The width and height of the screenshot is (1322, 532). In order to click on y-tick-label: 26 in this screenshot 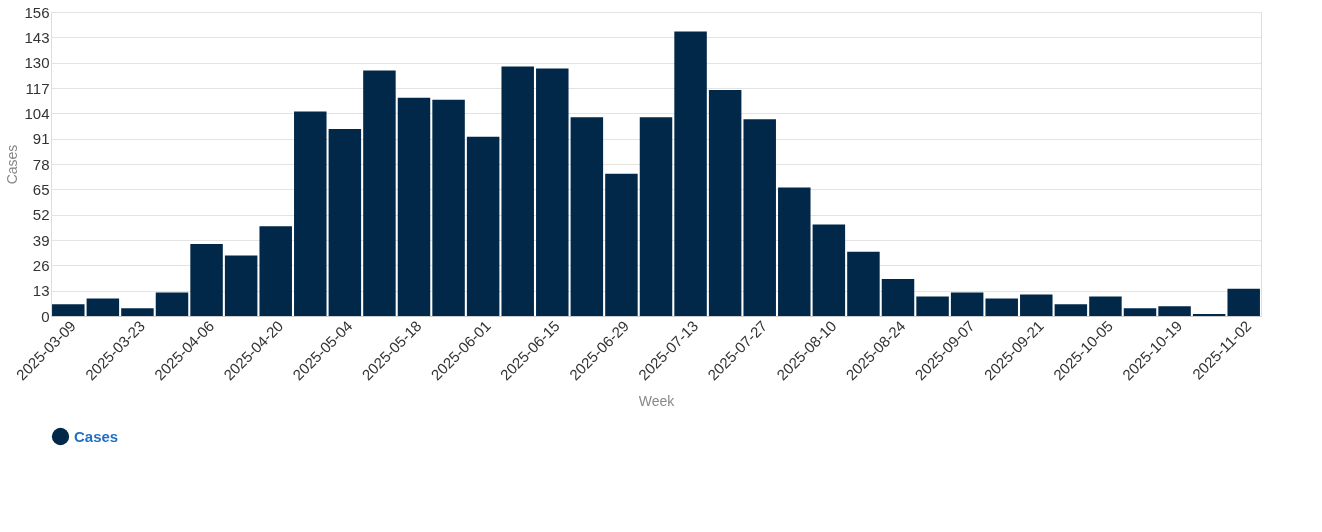, I will do `click(41, 265)`.